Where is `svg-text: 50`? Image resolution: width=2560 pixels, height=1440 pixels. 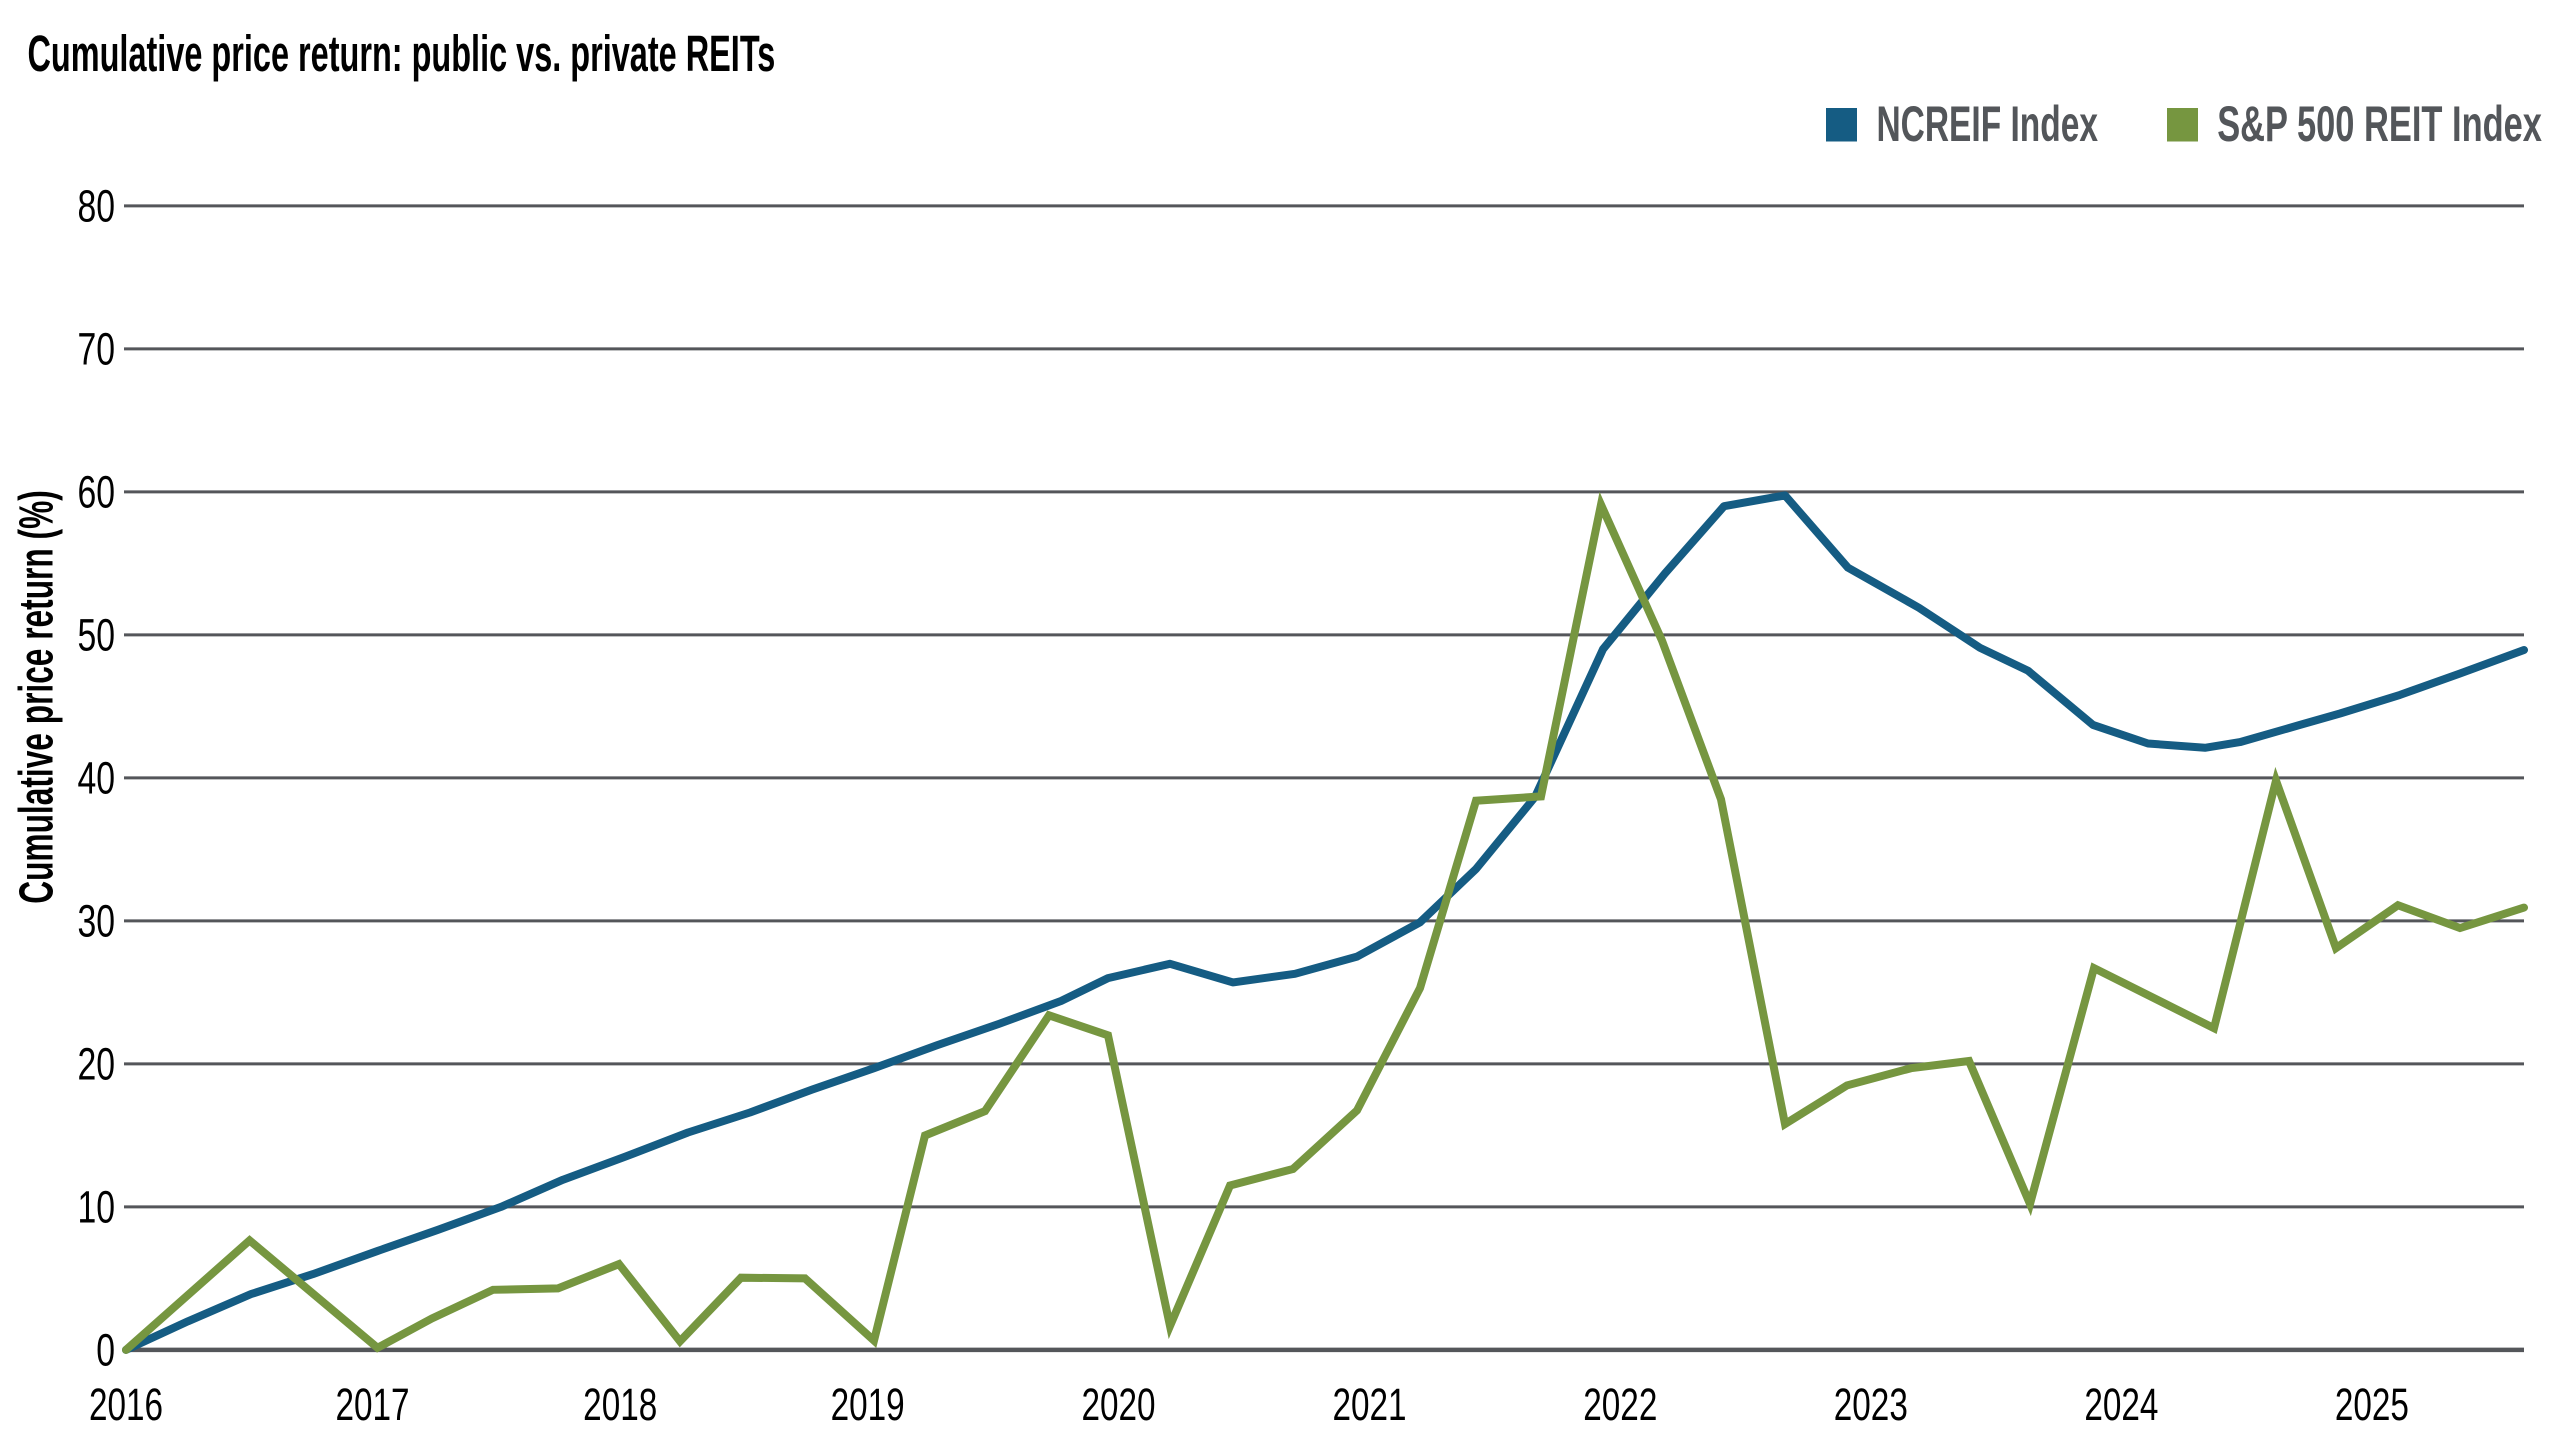 svg-text: 50 is located at coordinates (96, 636).